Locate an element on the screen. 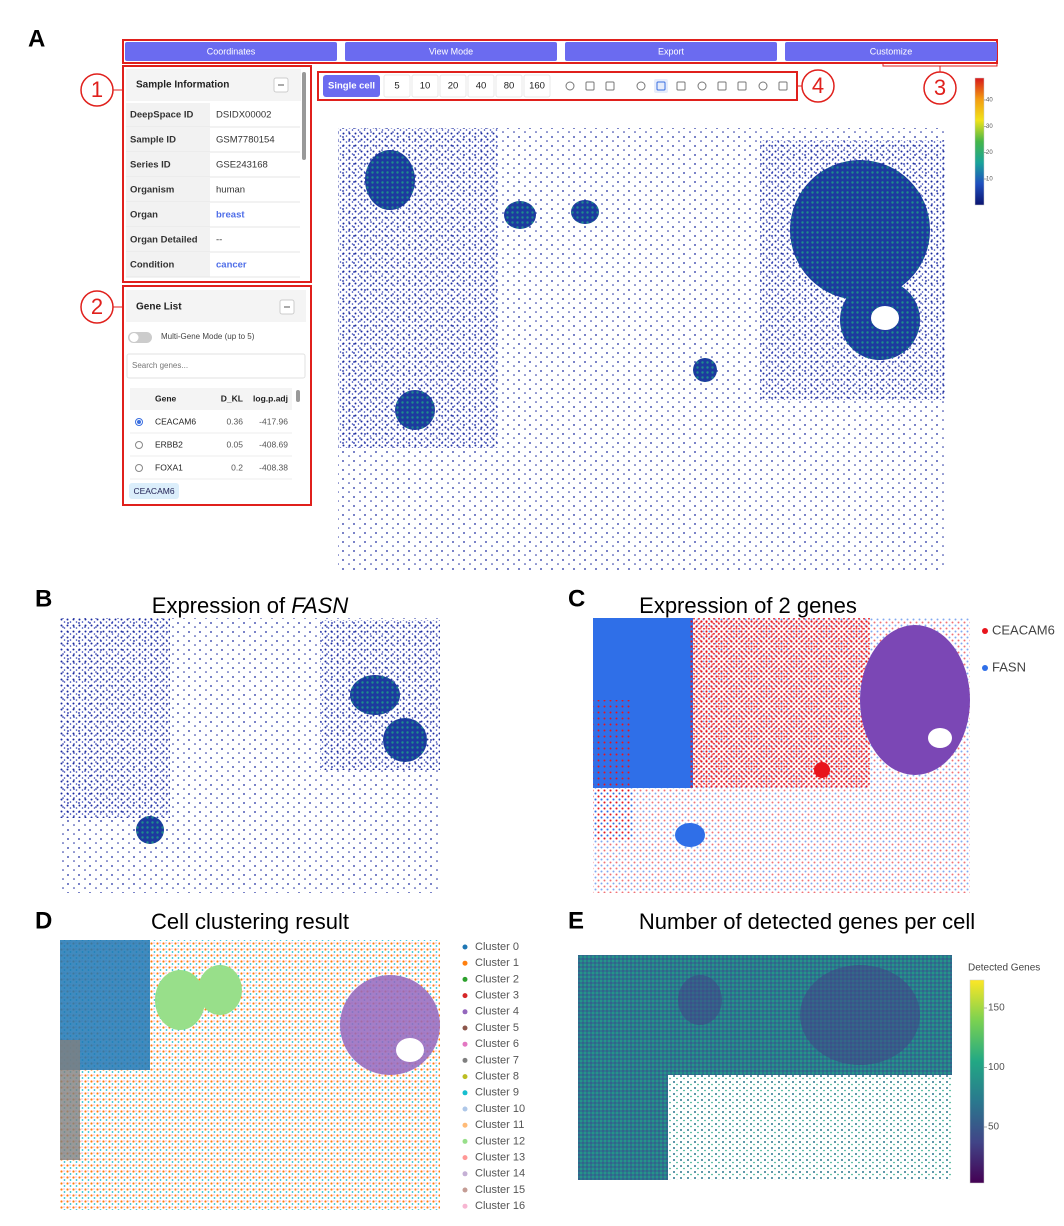 The height and width of the screenshot is (1226, 1064). panel-title: Number of detected genes per cell is located at coordinates (807, 921).